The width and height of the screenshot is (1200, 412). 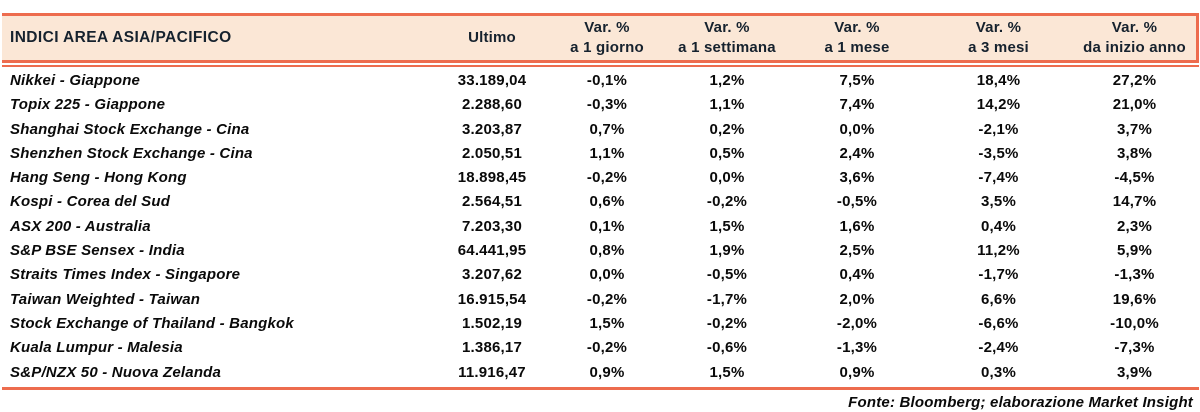 What do you see at coordinates (998, 202) in the screenshot?
I see `value-m3: 3,5%` at bounding box center [998, 202].